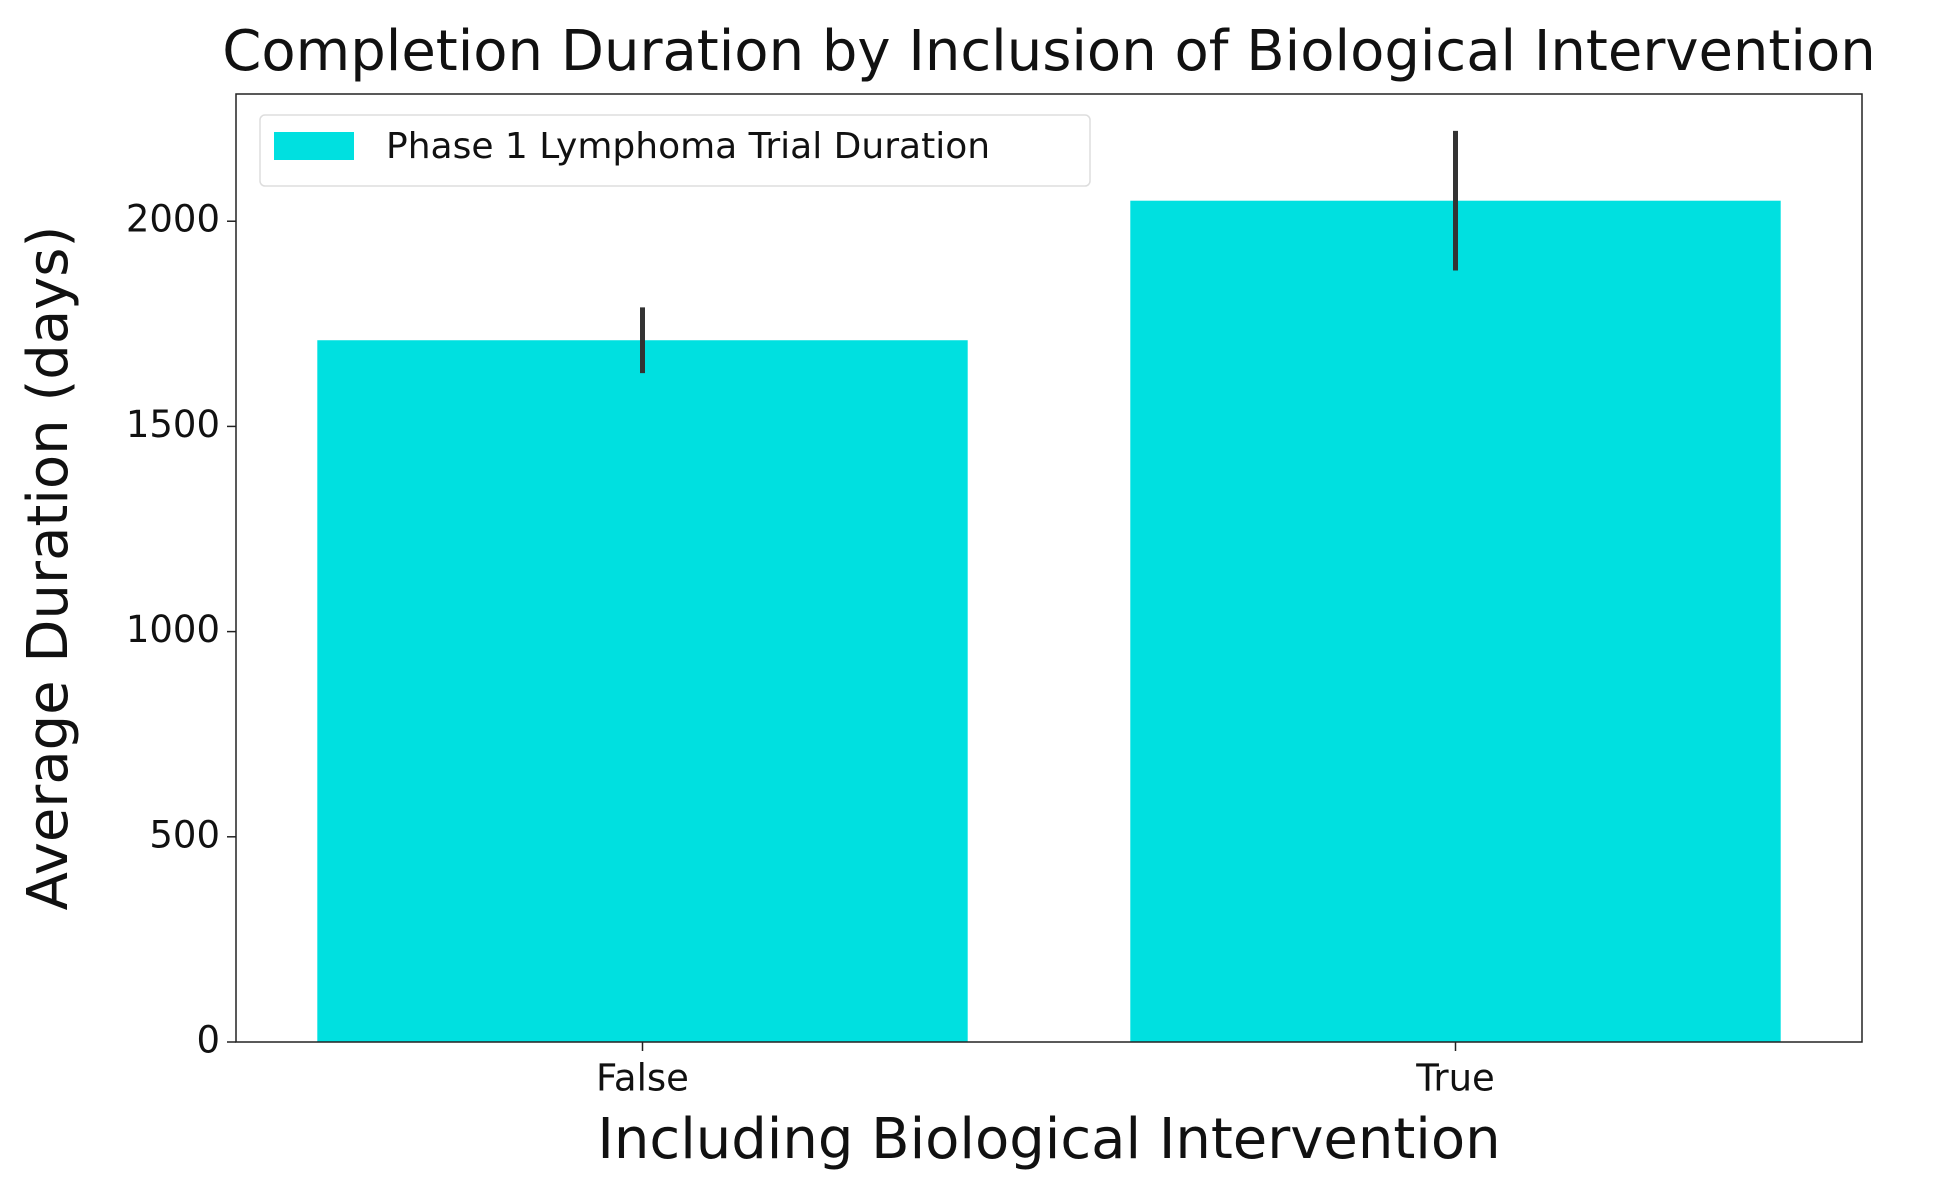  Describe the element at coordinates (173, 629) in the screenshot. I see `y-tick-label: 1000` at that location.